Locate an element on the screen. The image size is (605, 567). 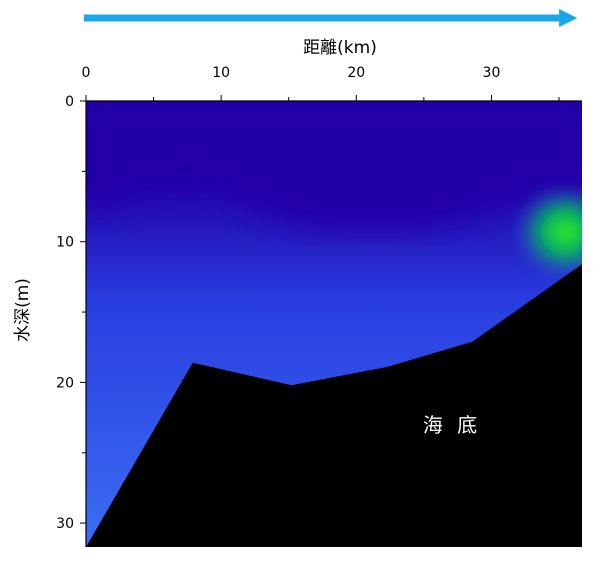
y-axis-ticks: 0 10 20 30 is located at coordinates (71, 313).